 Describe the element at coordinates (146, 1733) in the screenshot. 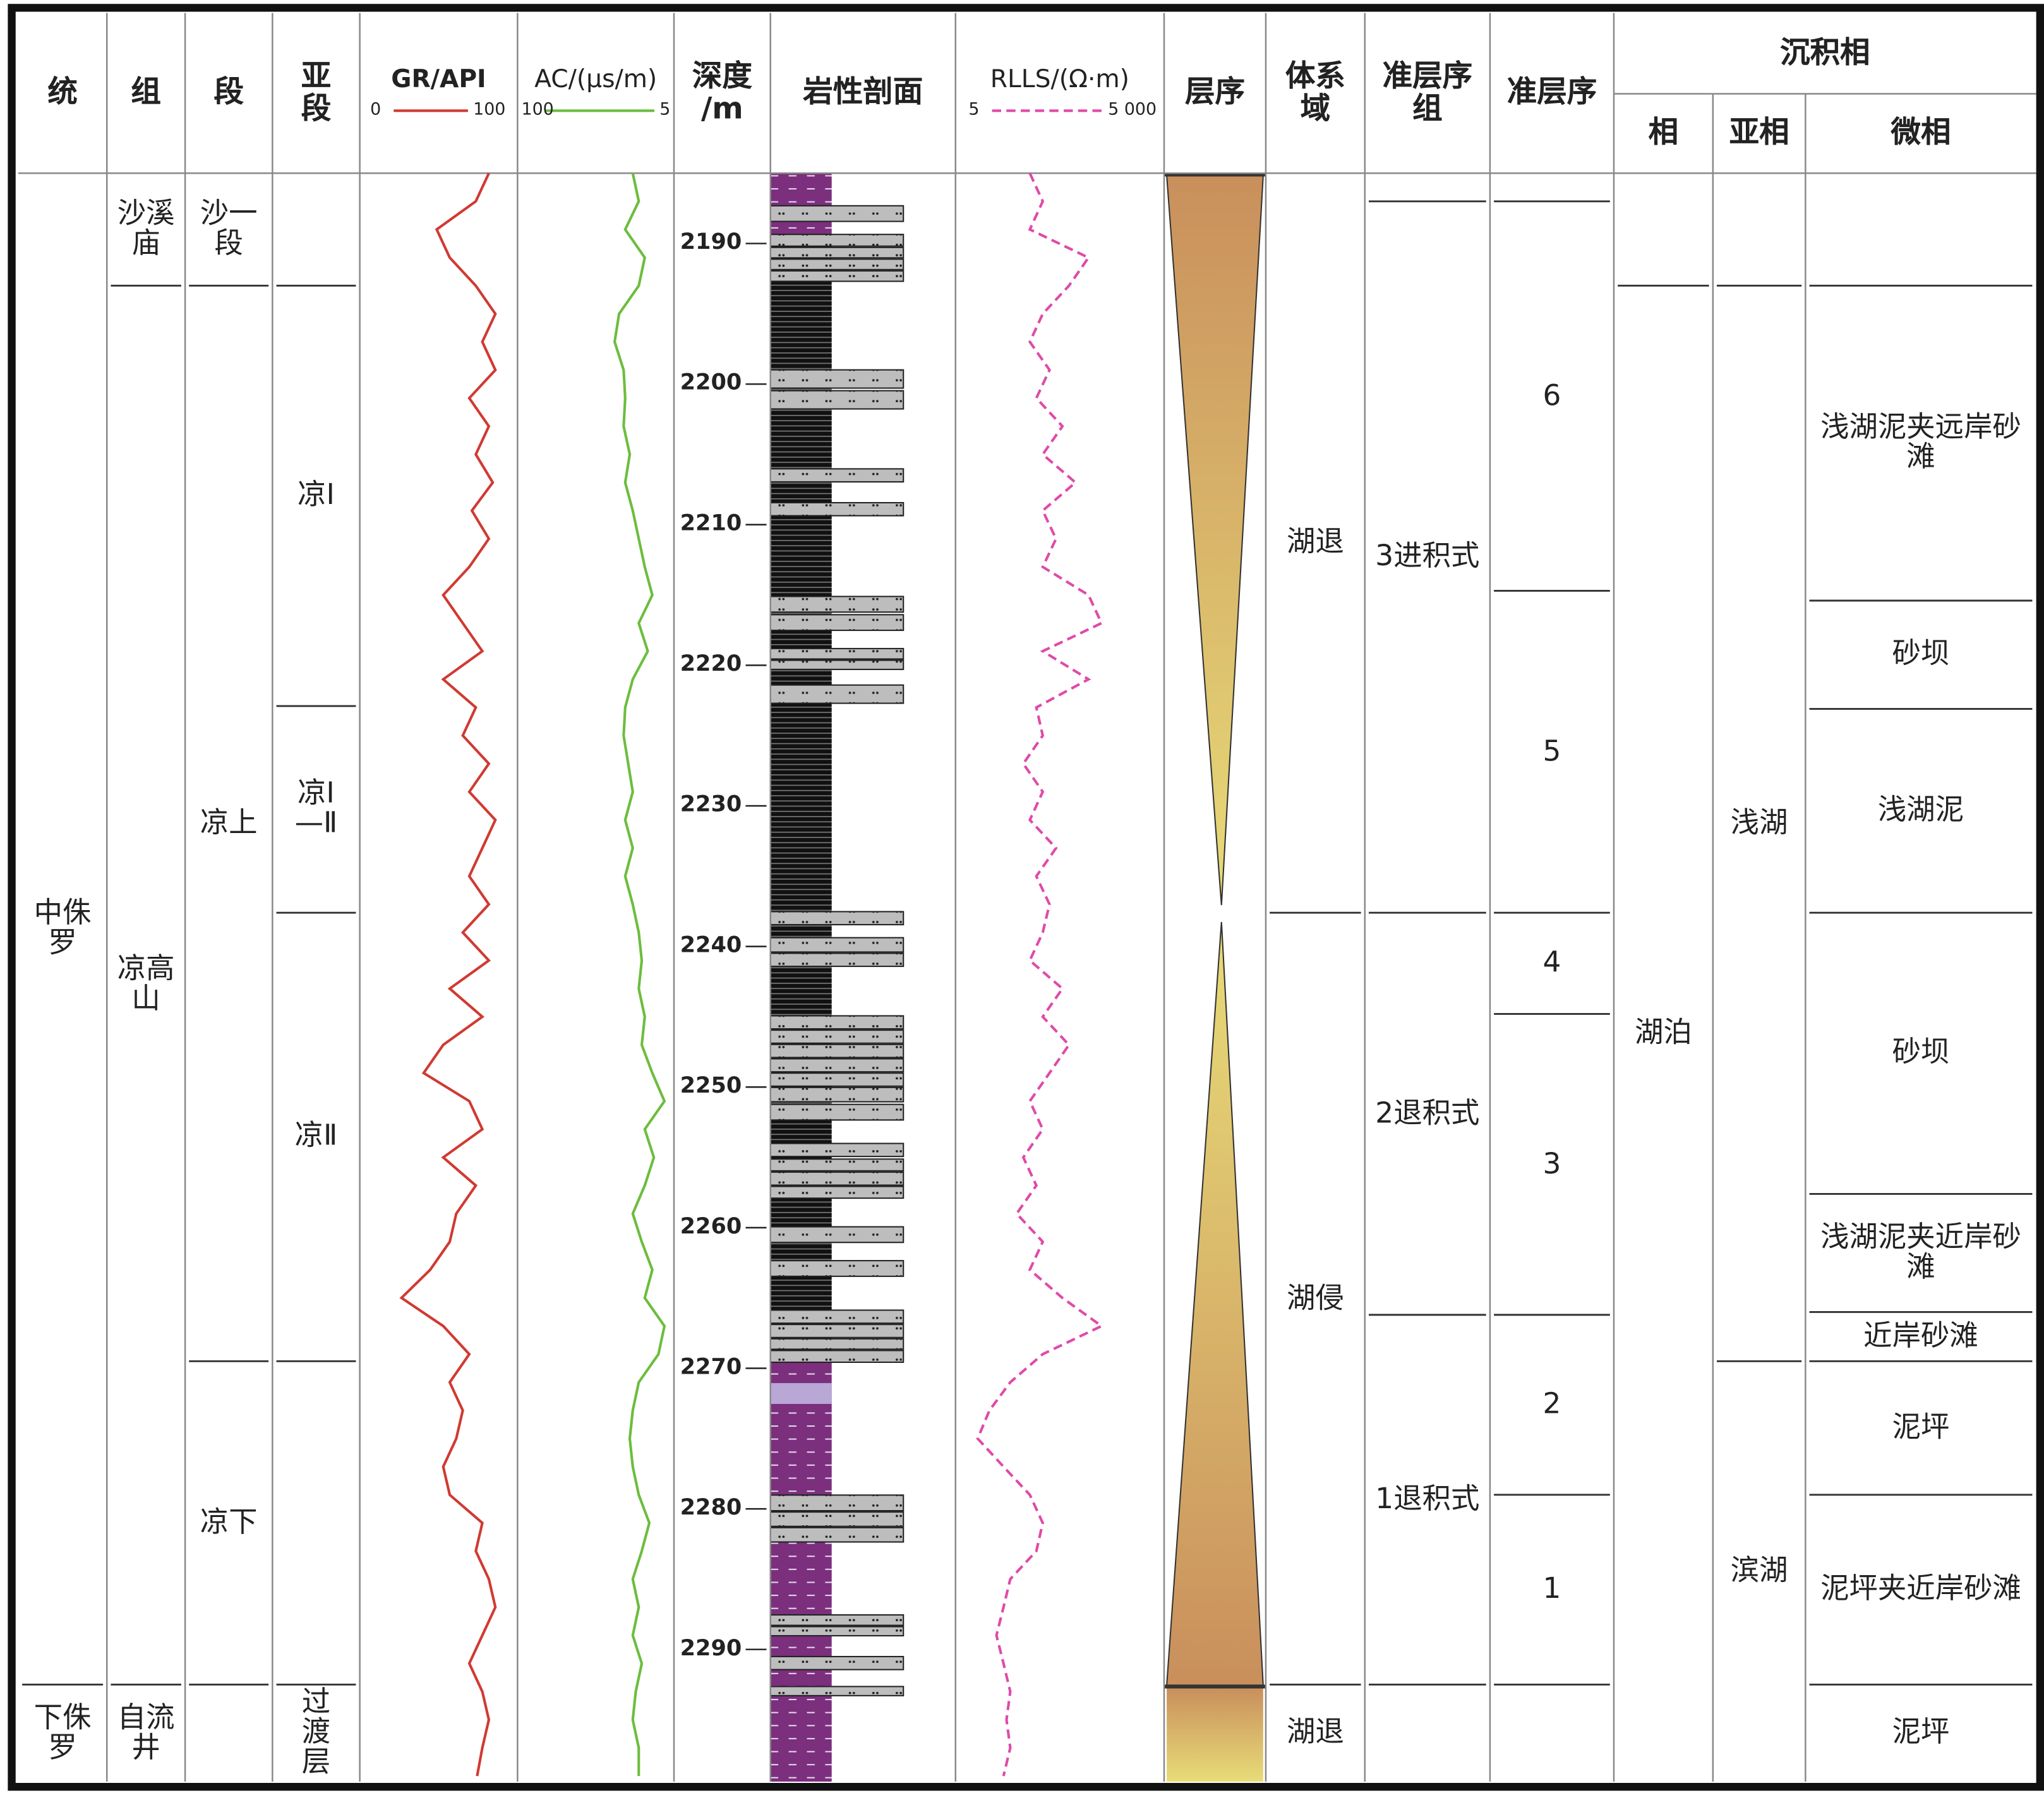

I see `interval-label: 自流 井` at that location.